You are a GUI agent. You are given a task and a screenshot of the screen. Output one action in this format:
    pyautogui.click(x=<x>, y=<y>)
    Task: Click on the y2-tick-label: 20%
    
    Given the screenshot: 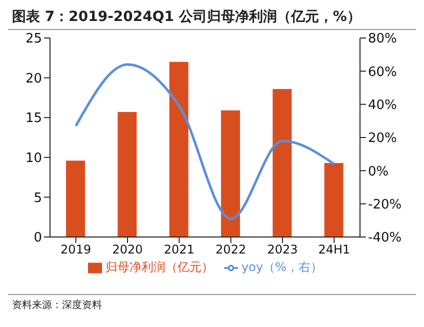 What is the action you would take?
    pyautogui.click(x=382, y=138)
    